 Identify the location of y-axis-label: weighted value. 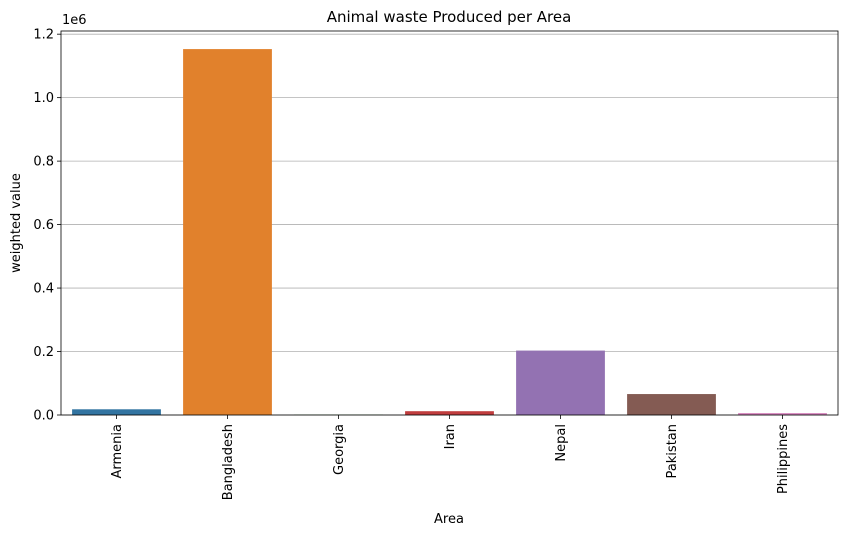
(16, 223).